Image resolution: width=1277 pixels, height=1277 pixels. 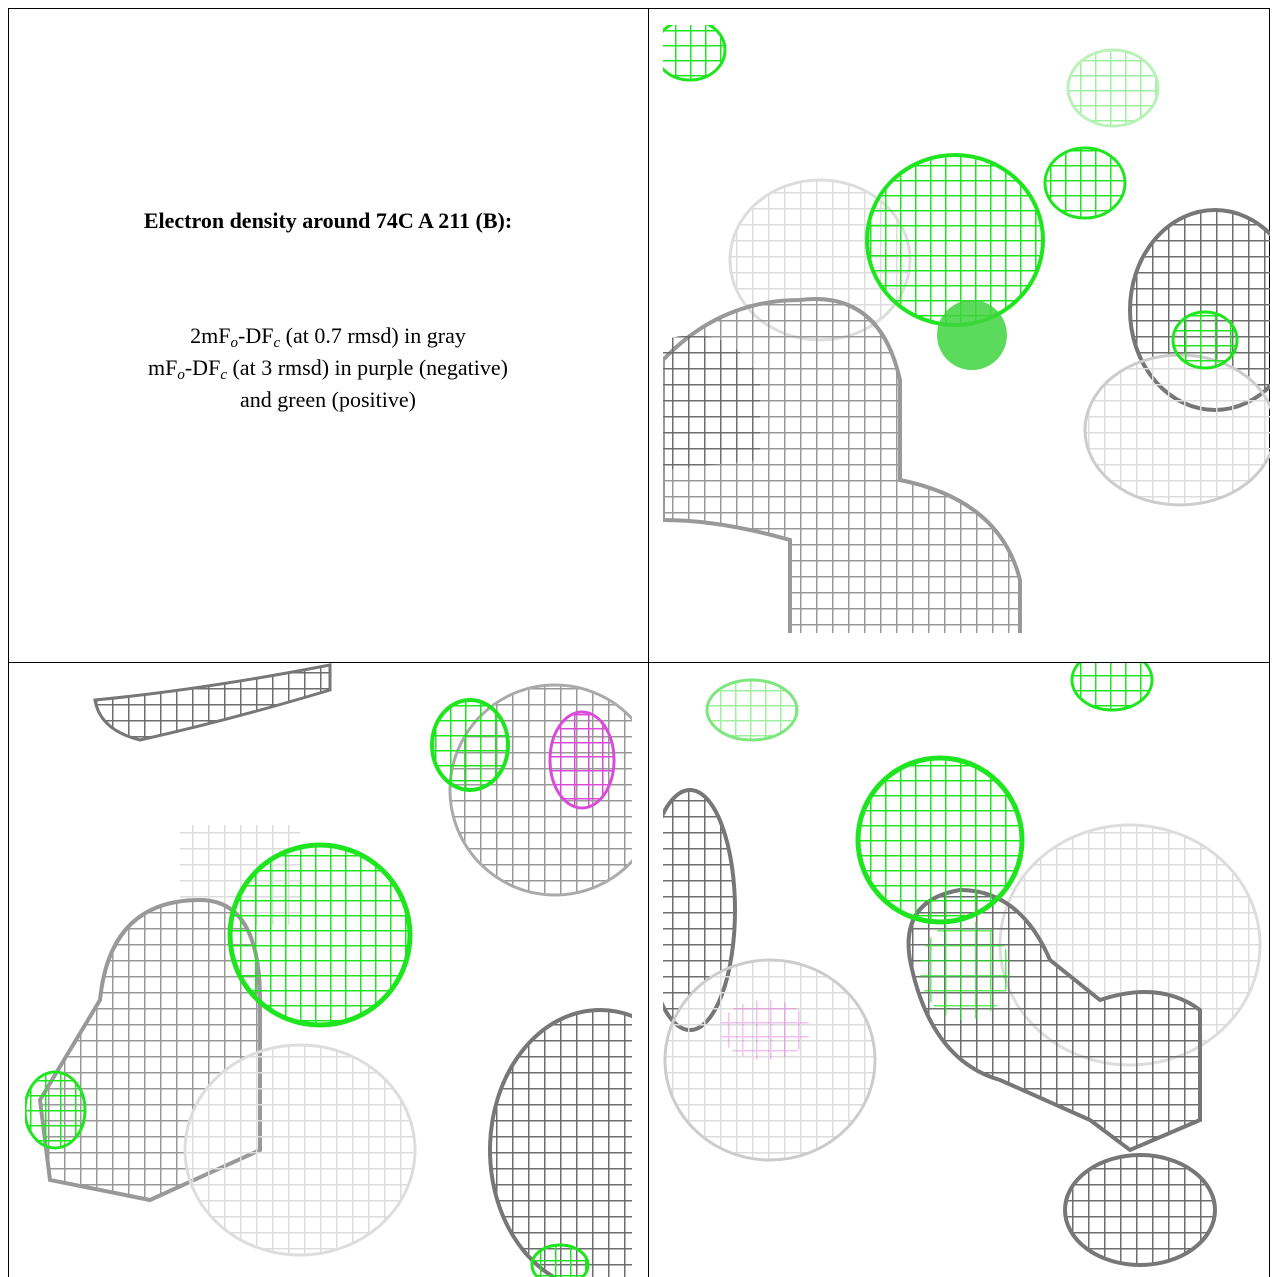 I want to click on legend-text: 2mF, so click(x=210, y=335).